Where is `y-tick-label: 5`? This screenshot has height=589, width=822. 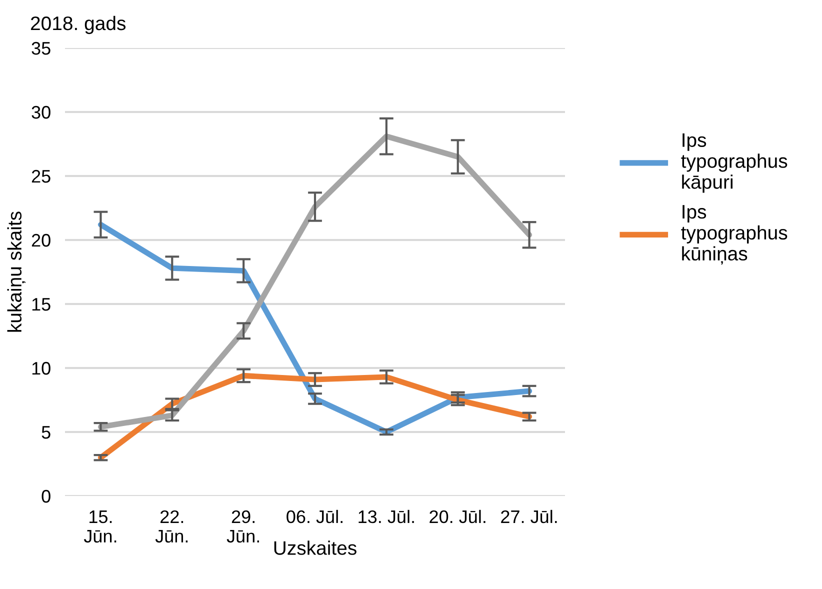 y-tick-label: 5 is located at coordinates (46, 432).